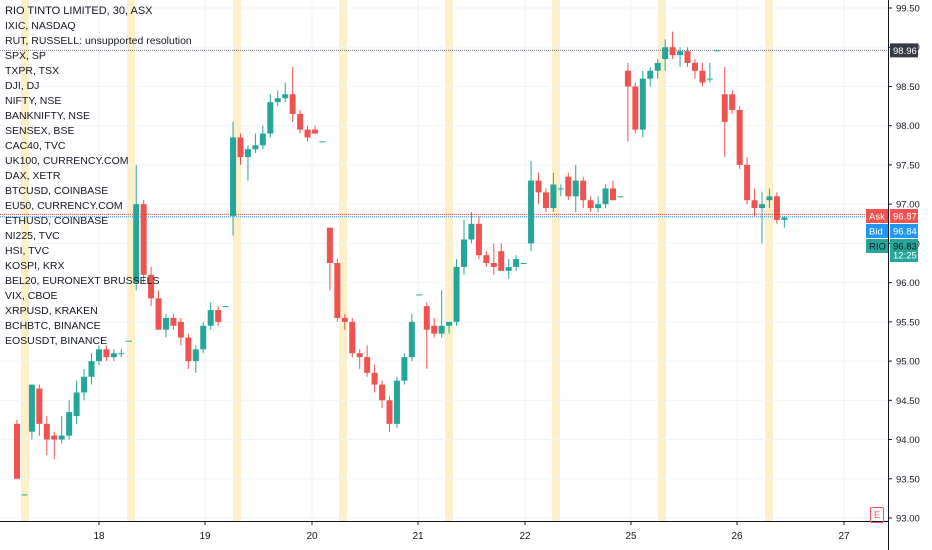  I want to click on legend-symbol: TXPR, TSX, so click(32, 71).